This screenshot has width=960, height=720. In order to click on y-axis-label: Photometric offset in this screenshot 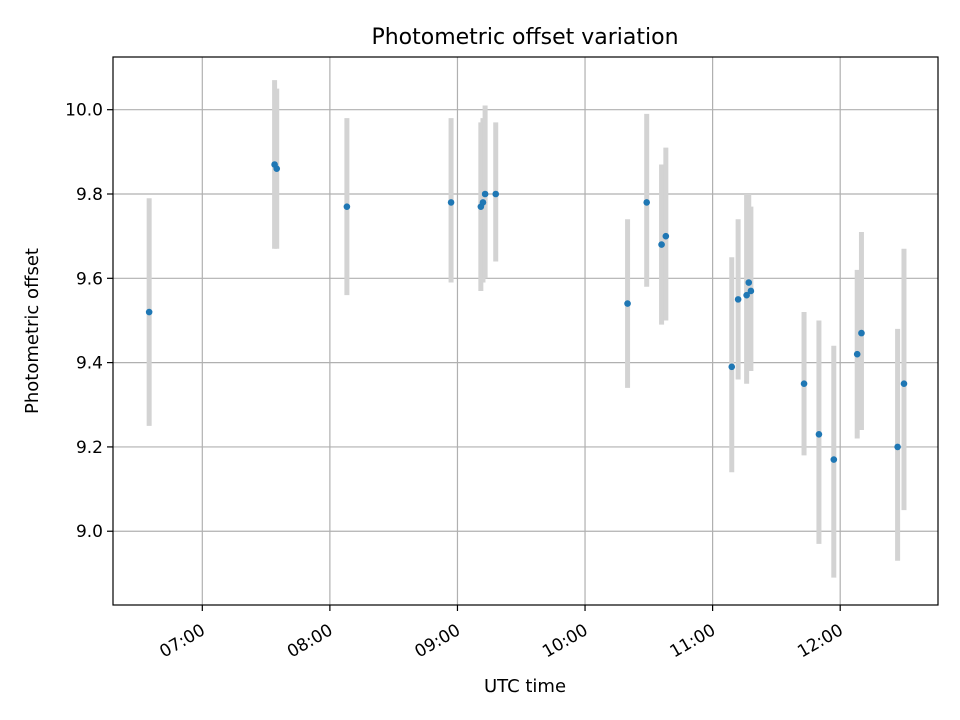, I will do `click(32, 331)`.